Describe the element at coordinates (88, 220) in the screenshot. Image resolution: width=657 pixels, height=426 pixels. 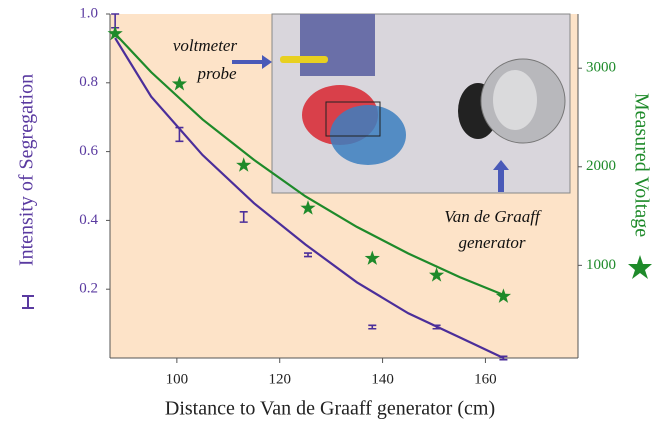
I see `y-tick-label: 0.4` at that location.